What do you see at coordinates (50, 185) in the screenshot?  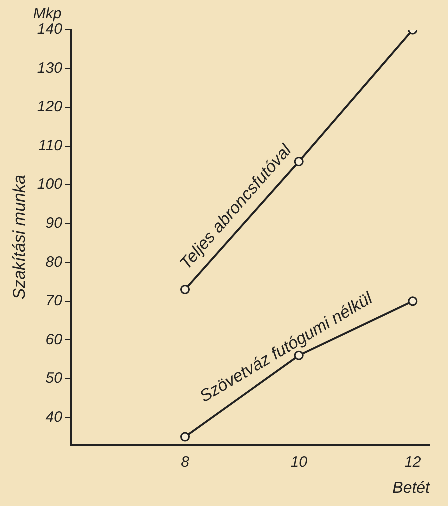 I see `y-tick-label: 100` at bounding box center [50, 185].